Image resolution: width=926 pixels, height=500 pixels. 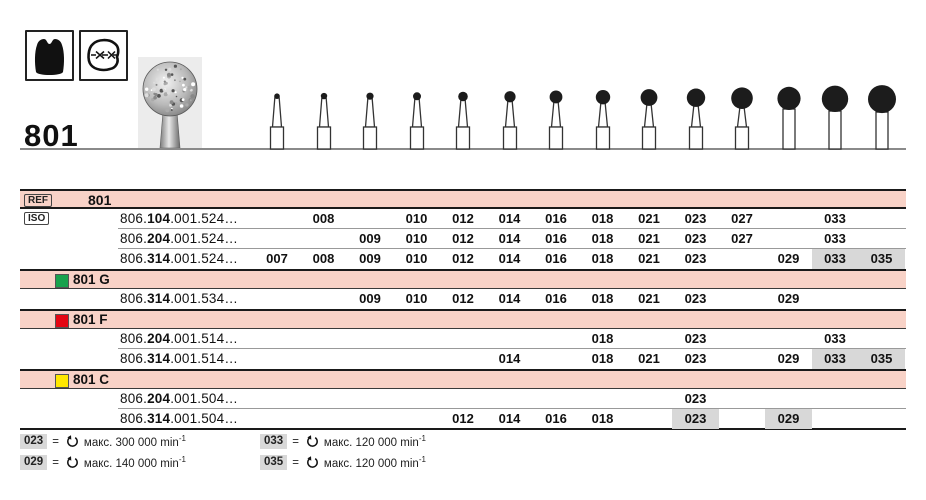 What do you see at coordinates (140, 462) in the screenshot?
I see `legend-item: 029 = макс. 140 000 min-1` at bounding box center [140, 462].